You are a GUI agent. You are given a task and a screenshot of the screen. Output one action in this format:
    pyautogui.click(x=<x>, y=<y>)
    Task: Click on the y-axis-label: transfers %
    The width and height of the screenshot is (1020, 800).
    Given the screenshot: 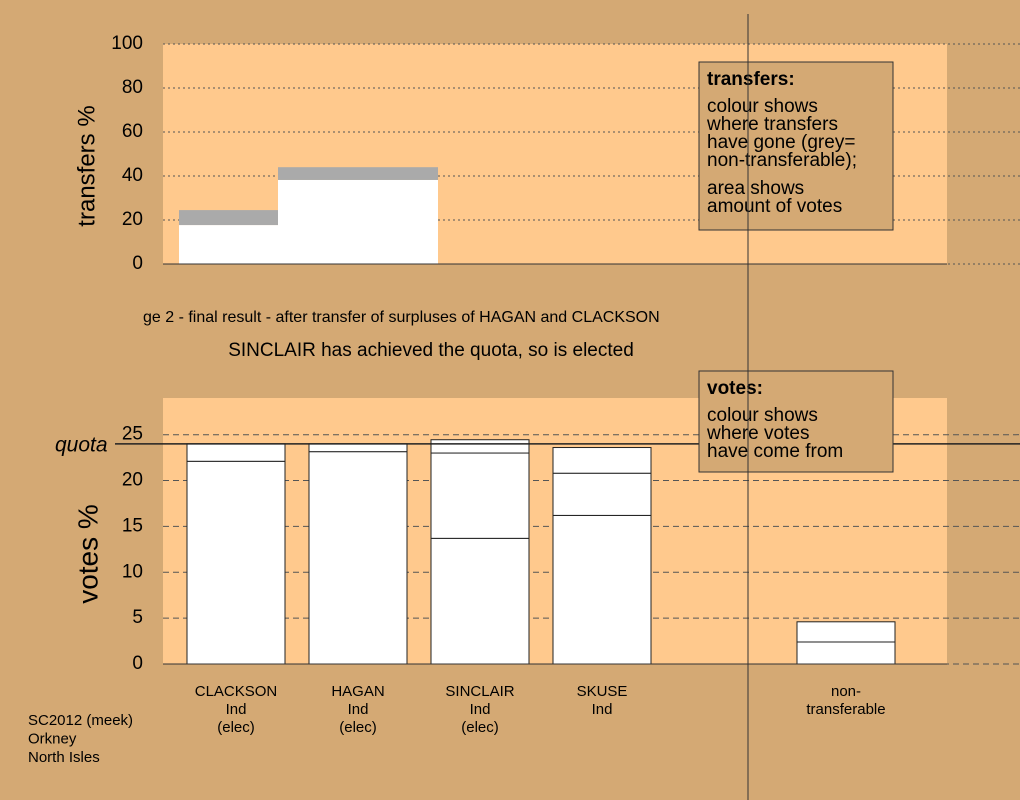 What is the action you would take?
    pyautogui.click(x=86, y=165)
    